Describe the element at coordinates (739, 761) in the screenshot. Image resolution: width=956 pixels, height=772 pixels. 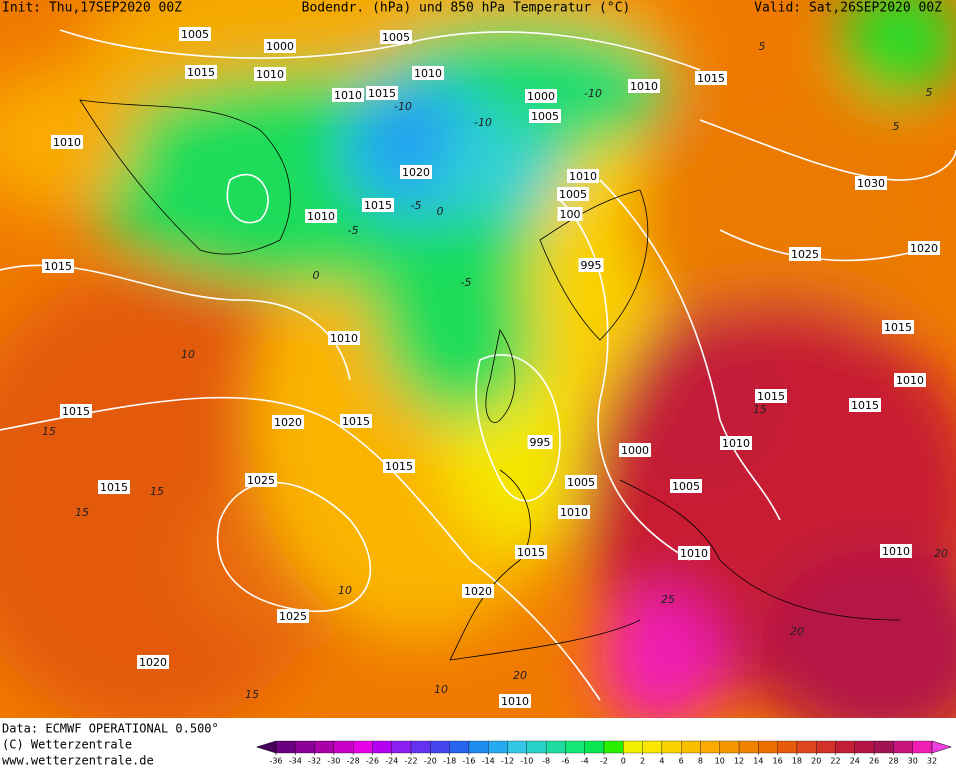
I see `colorbar-tick-label: 12` at that location.